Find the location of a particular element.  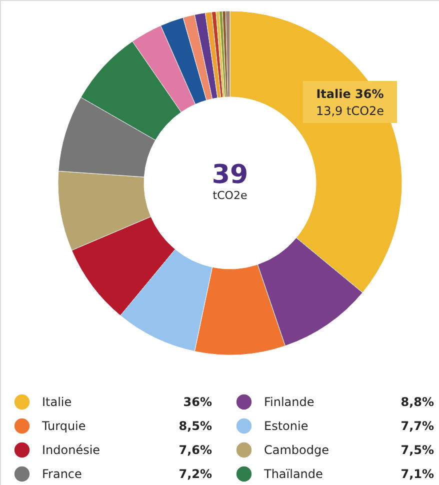

data-label: 8,5% is located at coordinates (195, 426).